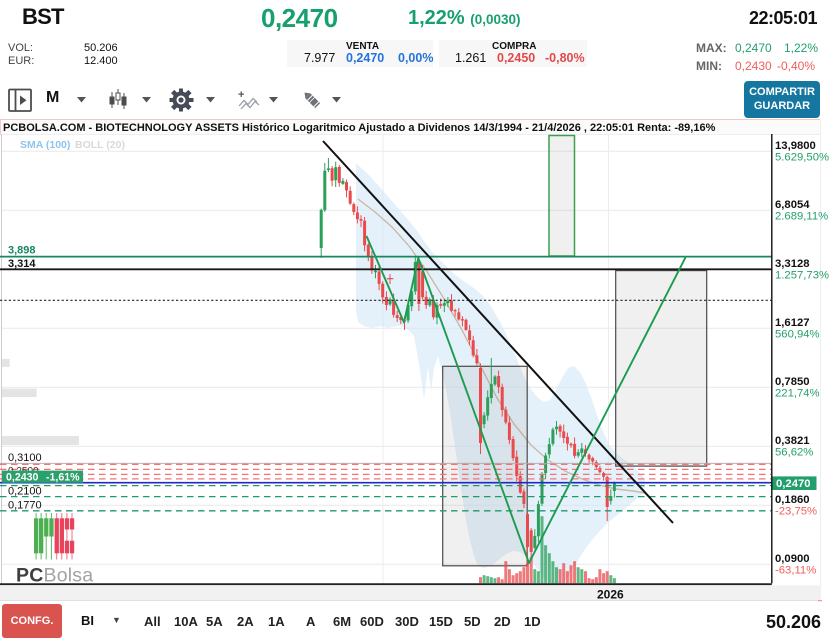 The image size is (835, 643). What do you see at coordinates (22, 264) in the screenshot?
I see `svg-text: 3,314` at bounding box center [22, 264].